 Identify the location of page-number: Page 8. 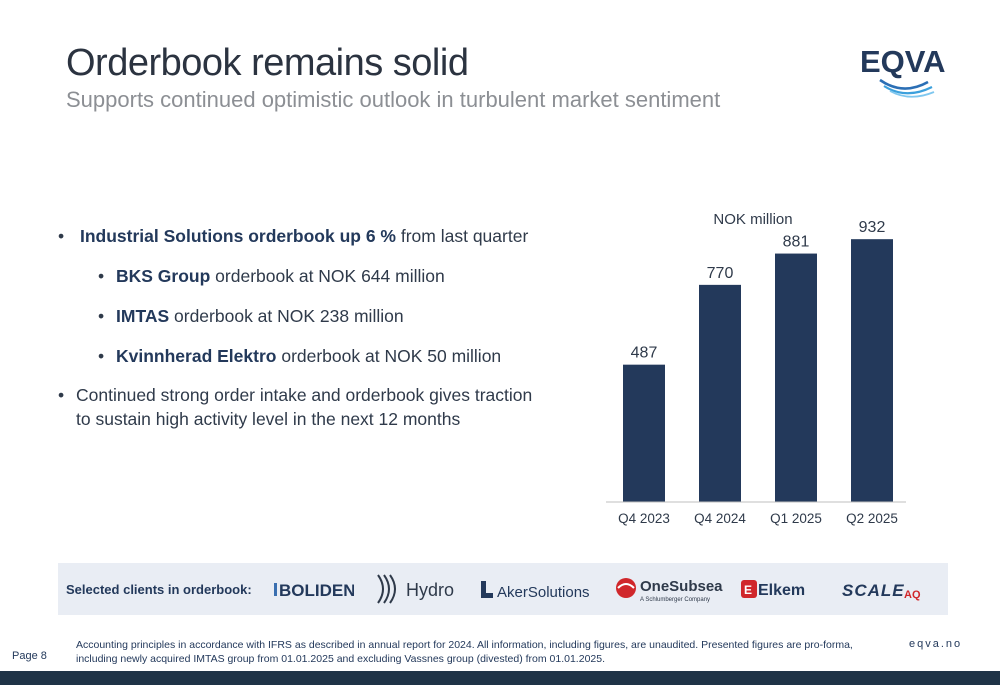
(29, 656).